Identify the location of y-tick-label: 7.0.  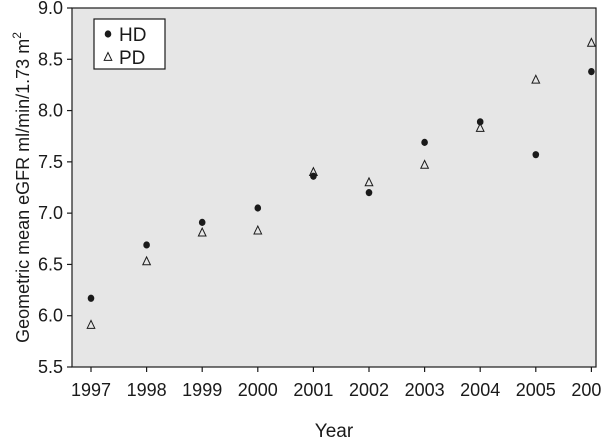
(50, 213).